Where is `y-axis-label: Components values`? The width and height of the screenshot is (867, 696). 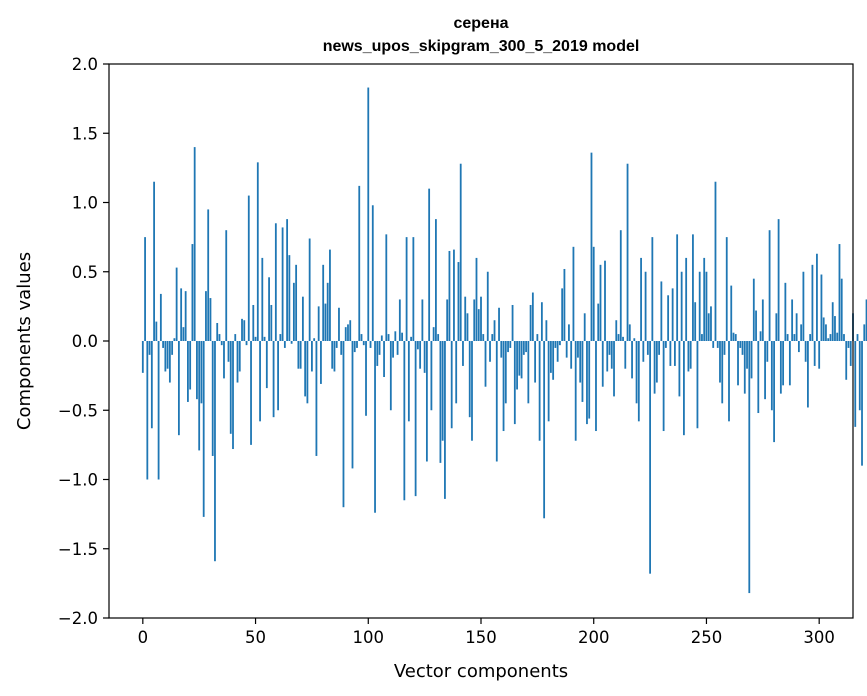
y-axis-label: Components values is located at coordinates (24, 341).